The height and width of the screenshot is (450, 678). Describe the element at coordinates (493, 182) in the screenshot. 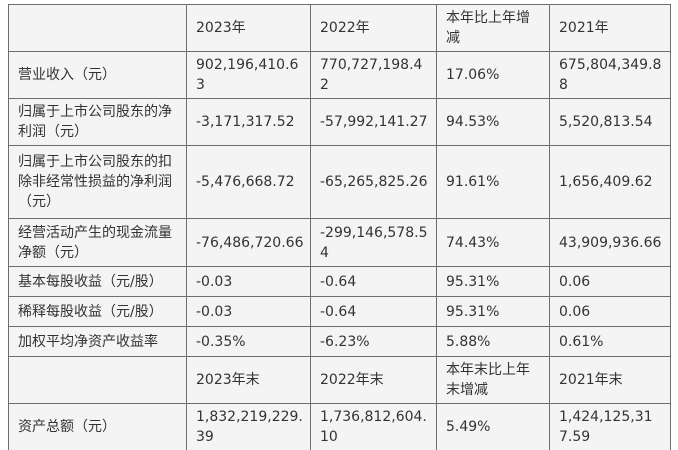

I see `value-change: 91.61%` at that location.